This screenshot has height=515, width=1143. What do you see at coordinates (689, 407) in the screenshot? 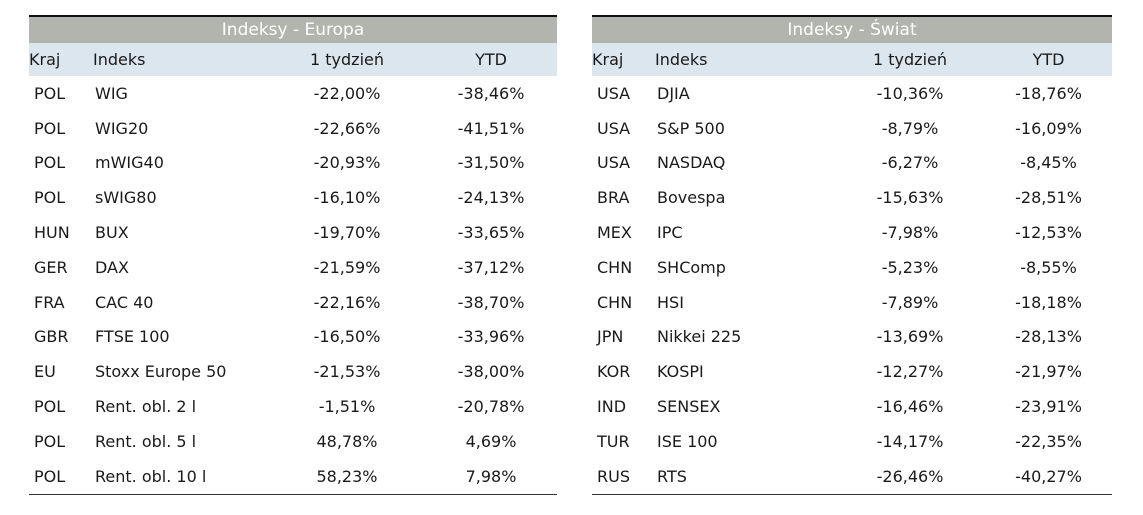
I see `index-cell: SENSEX` at bounding box center [689, 407].